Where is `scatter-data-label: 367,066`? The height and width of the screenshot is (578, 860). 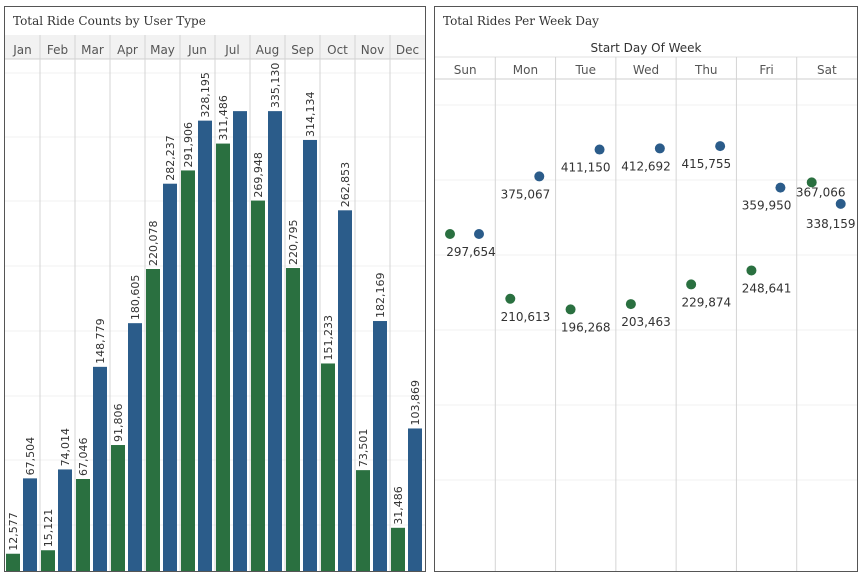 scatter-data-label: 367,066 is located at coordinates (821, 192).